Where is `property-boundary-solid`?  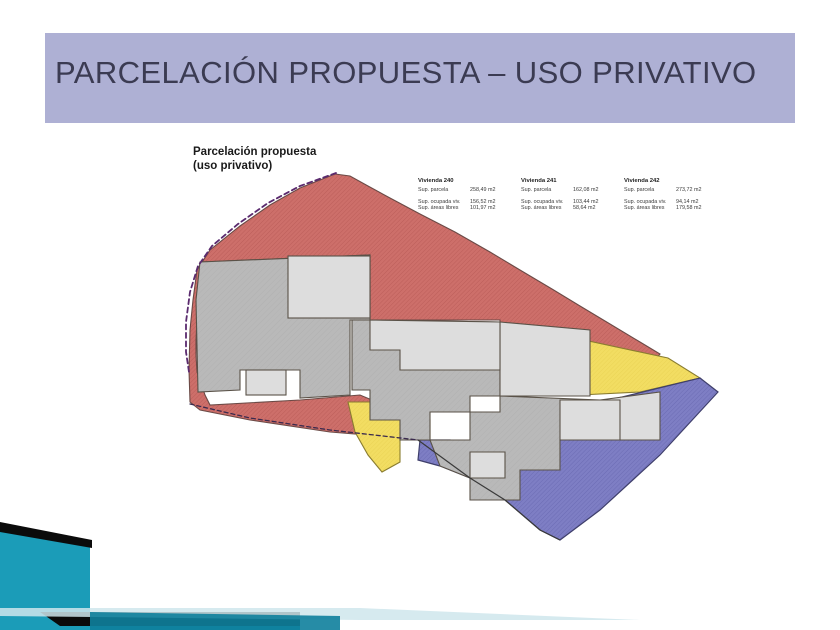
property-boundary-solid is located at coordinates (489, 490).